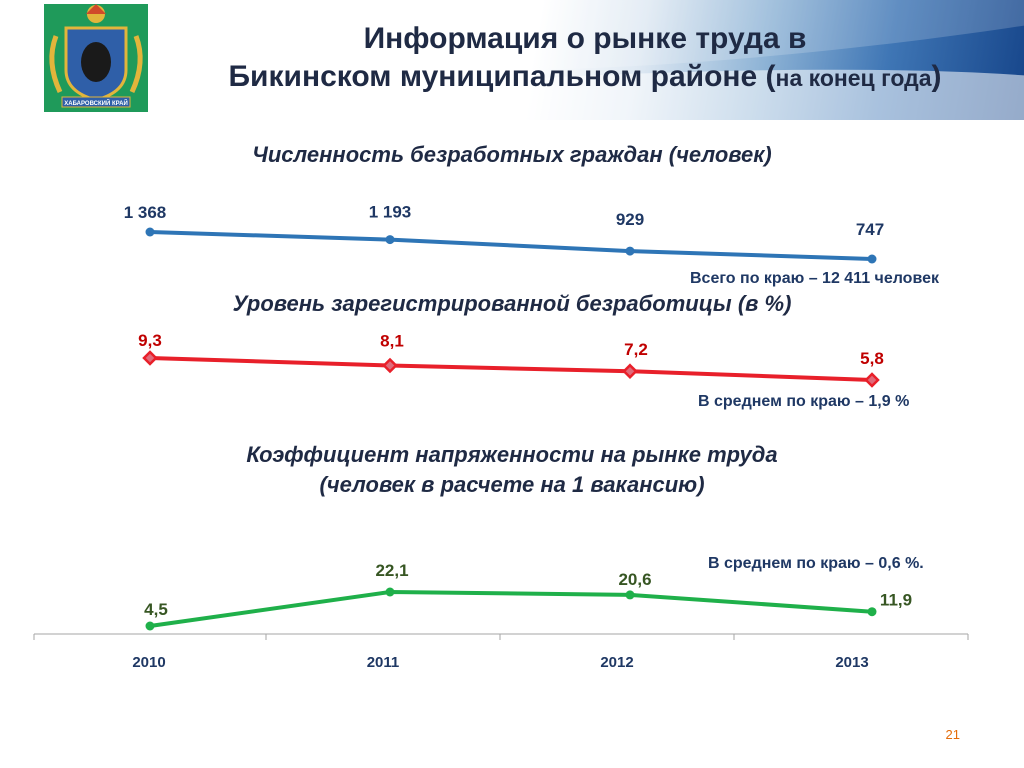  What do you see at coordinates (896, 600) in the screenshot?
I see `chart3-data-label: 11,9` at bounding box center [896, 600].